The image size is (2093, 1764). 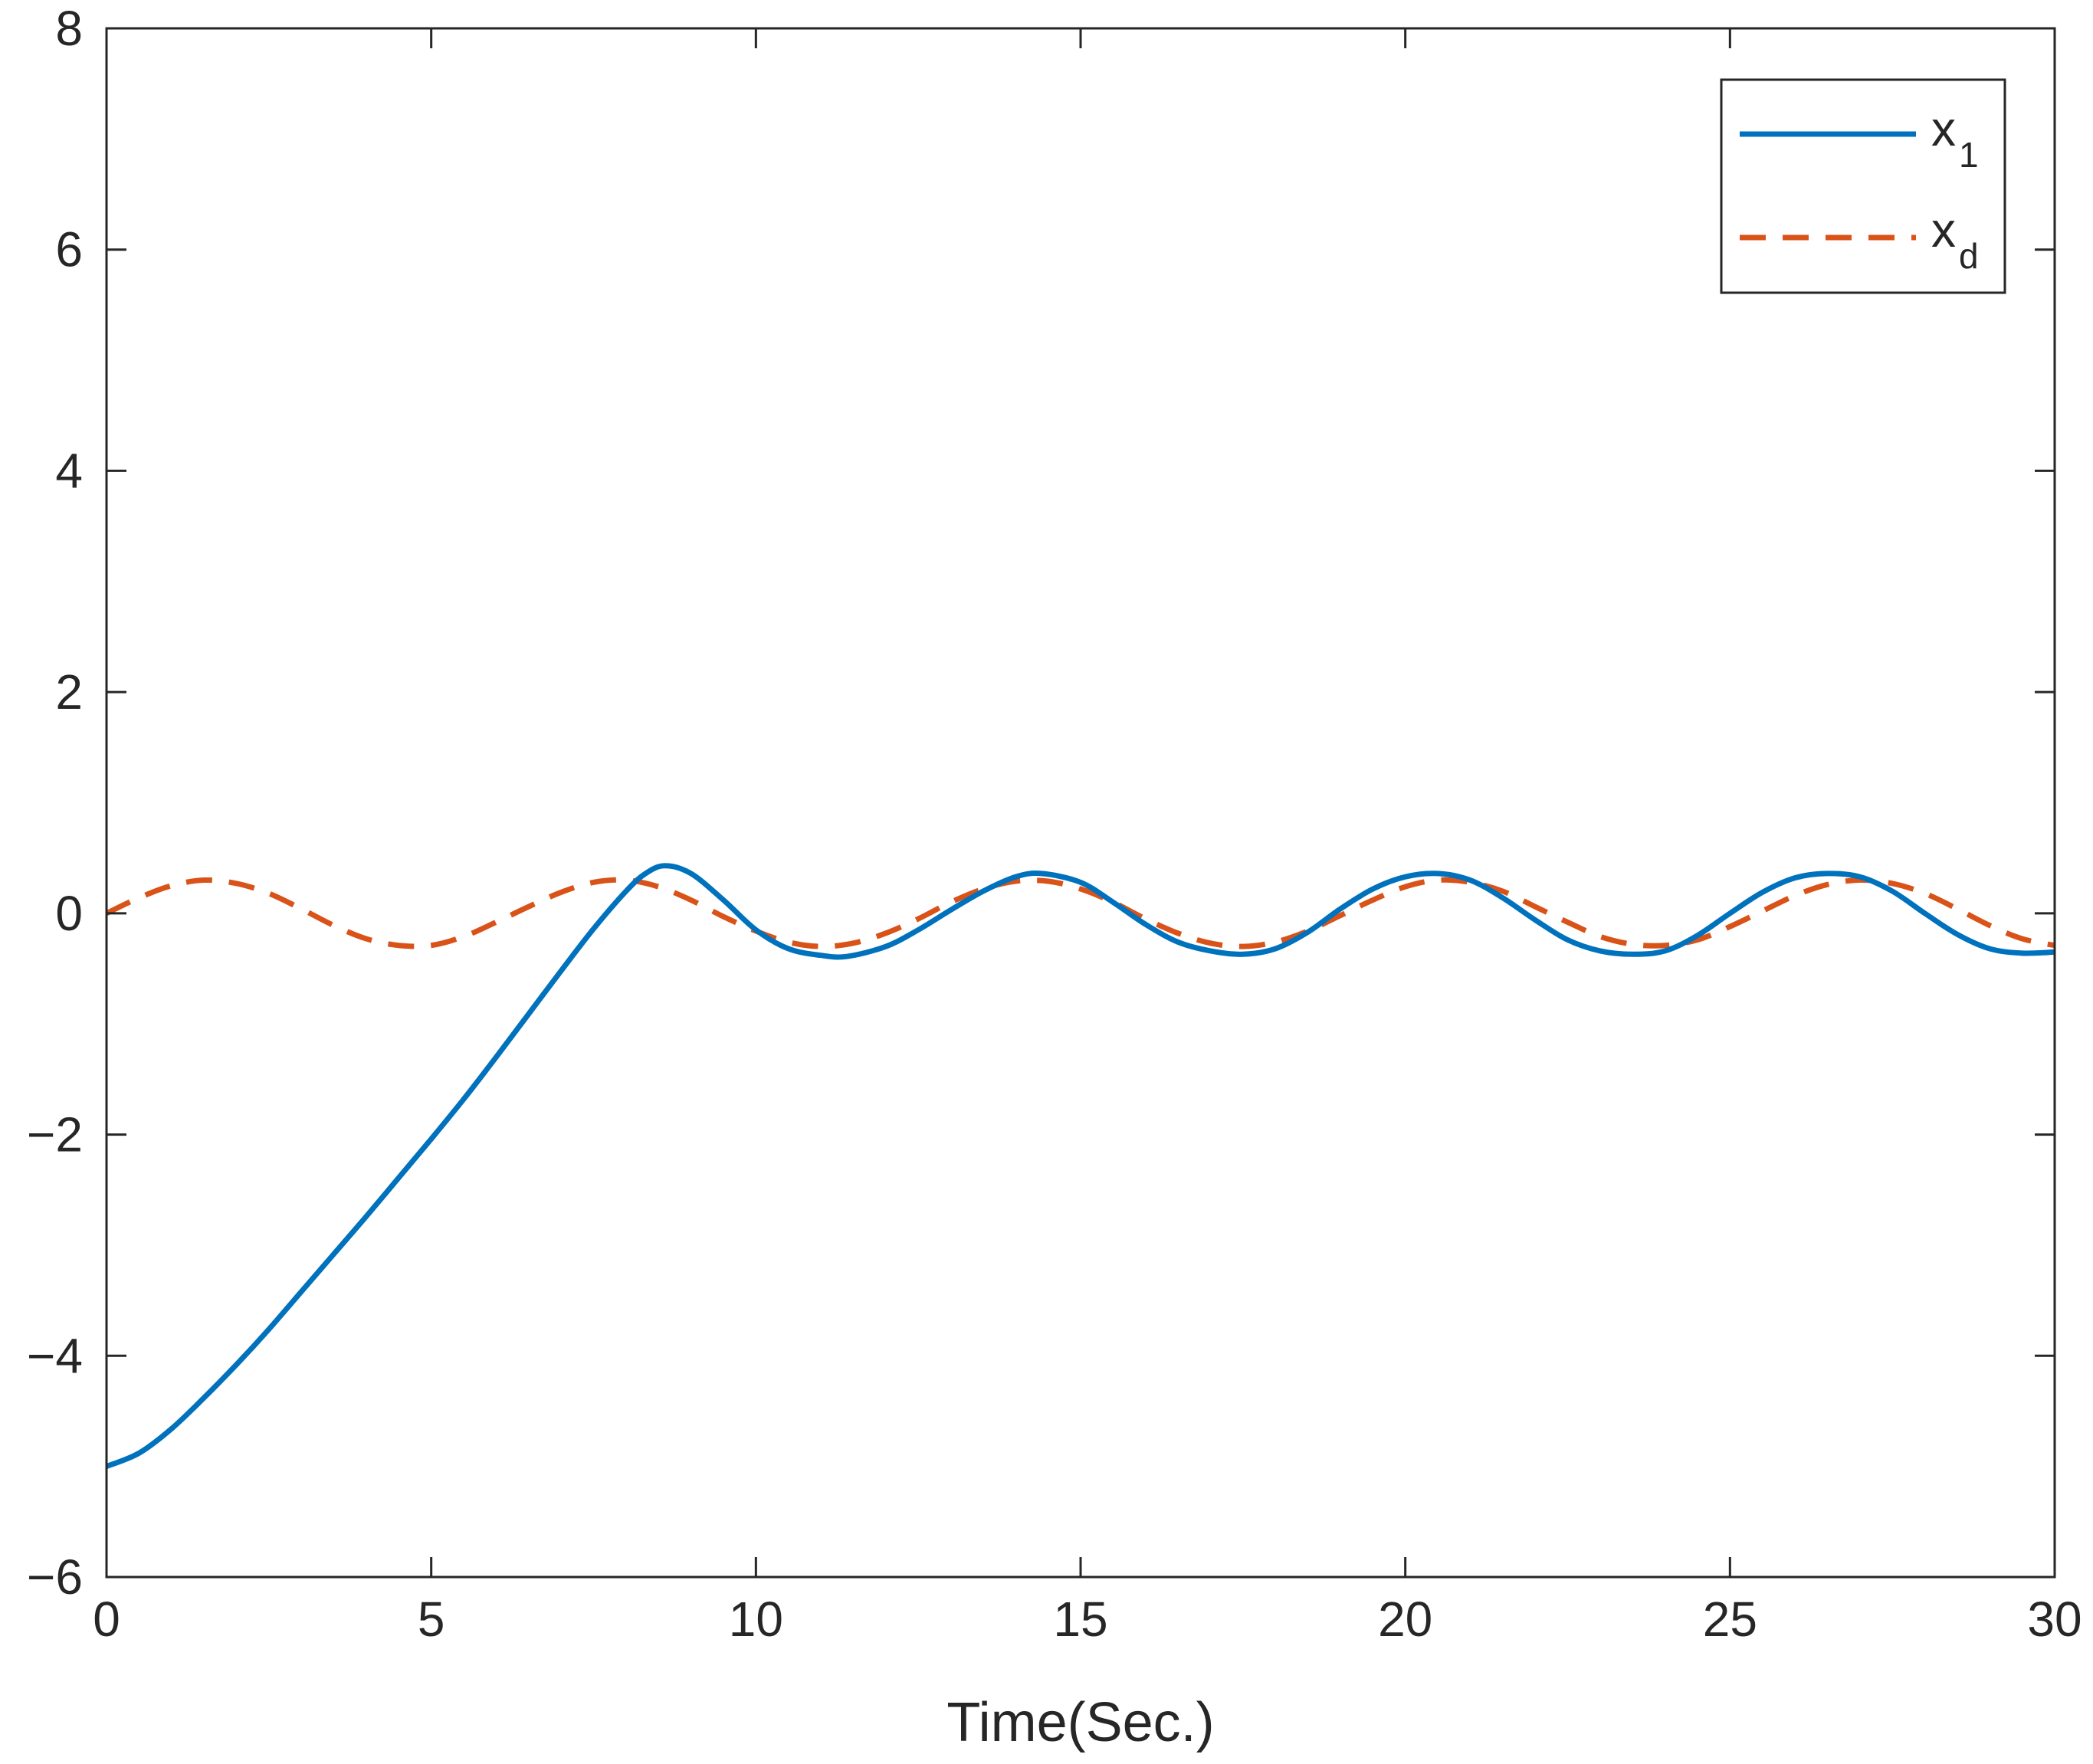 I want to click on x-axis-label: Time(Sec.), so click(x=1080, y=1722).